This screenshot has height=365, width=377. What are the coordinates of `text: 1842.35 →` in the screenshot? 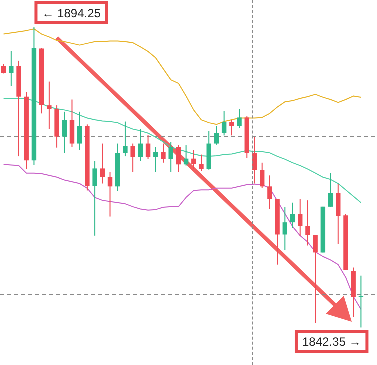 It's located at (332, 342).